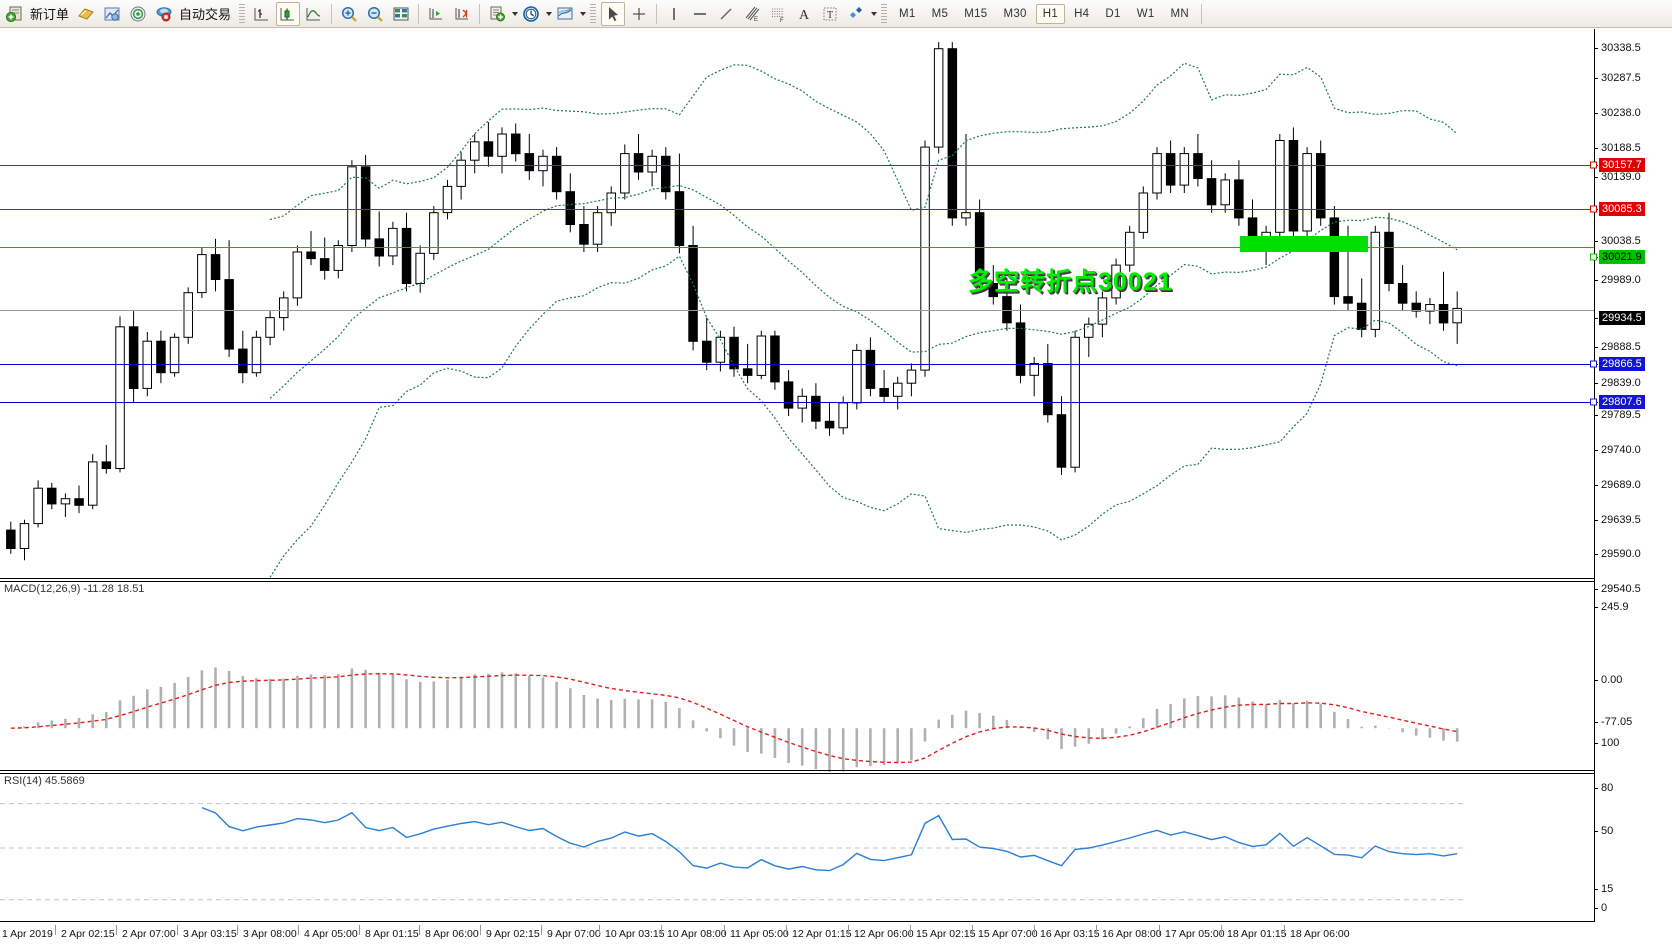 The image size is (1672, 951). Describe the element at coordinates (1615, 607) in the screenshot. I see `axis-price-label: 245.9` at that location.